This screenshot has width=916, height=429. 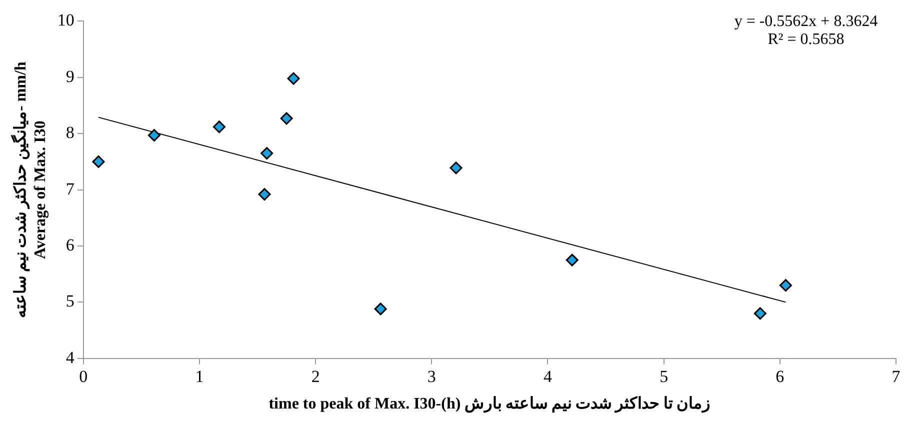 What do you see at coordinates (896, 376) in the screenshot?
I see `x-tick-label: 7` at bounding box center [896, 376].